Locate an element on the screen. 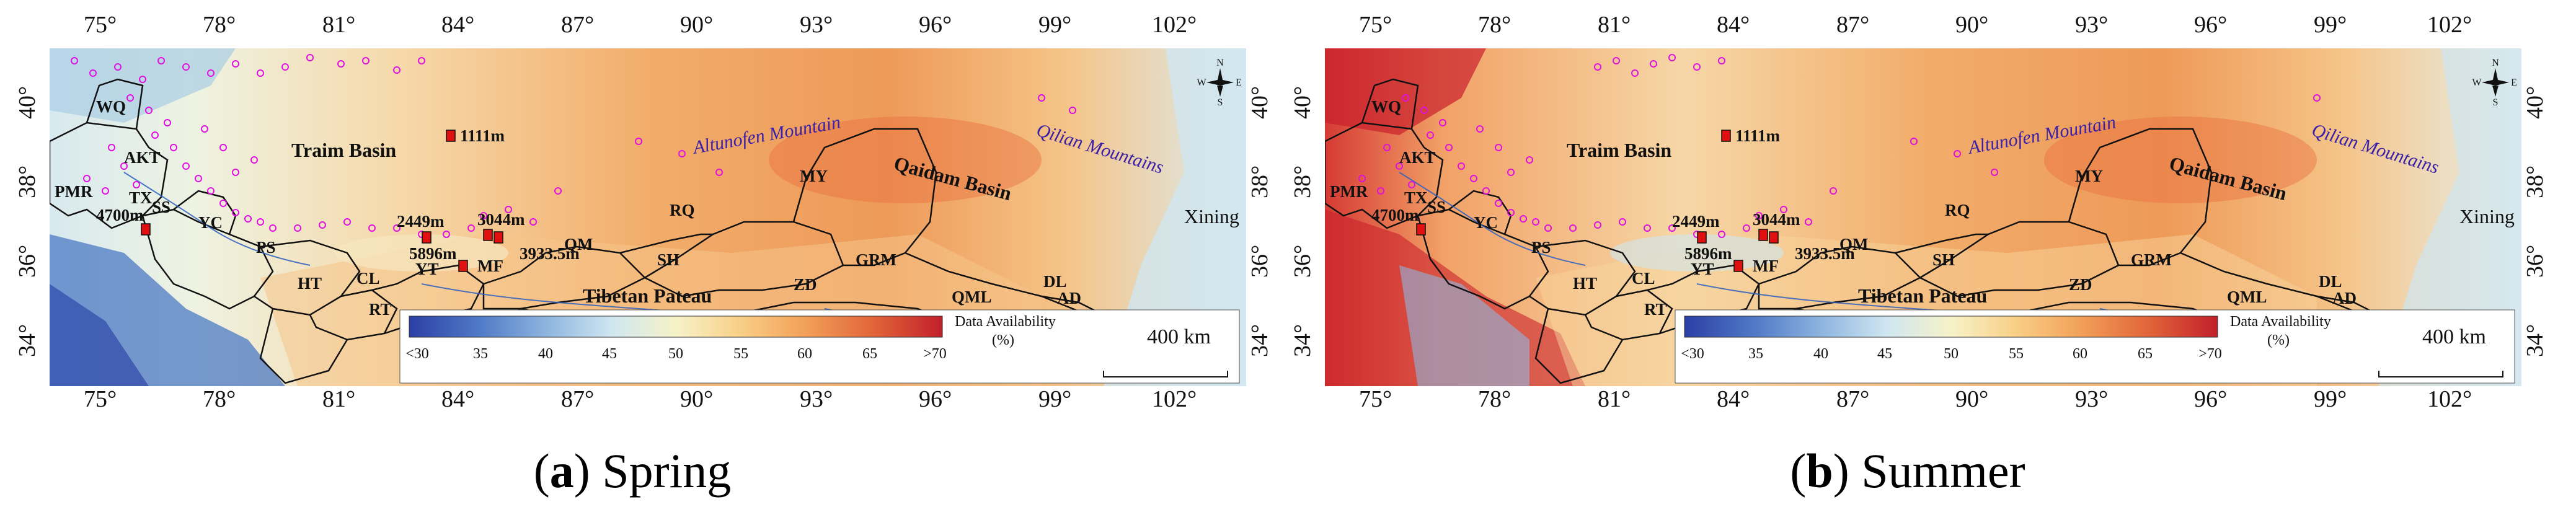 The image size is (2576, 525). lon-tick-top: 90° is located at coordinates (1972, 25).